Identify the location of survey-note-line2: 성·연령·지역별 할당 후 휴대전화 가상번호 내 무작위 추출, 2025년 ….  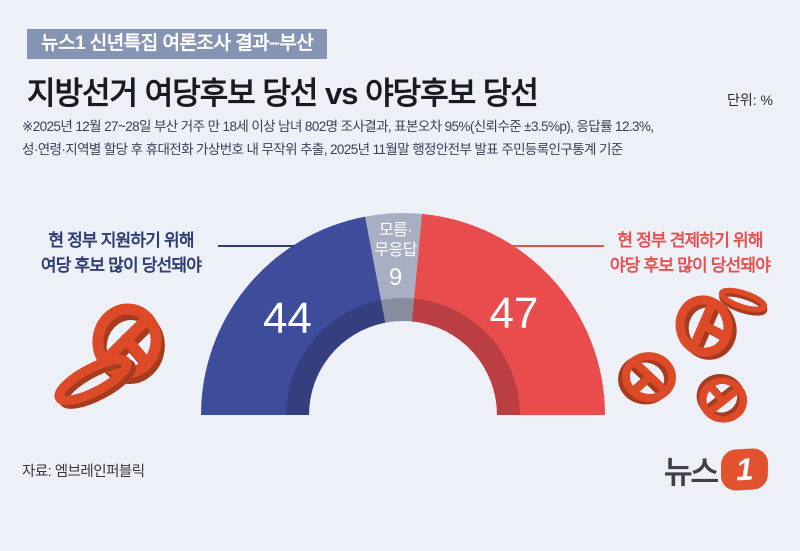
(322, 149).